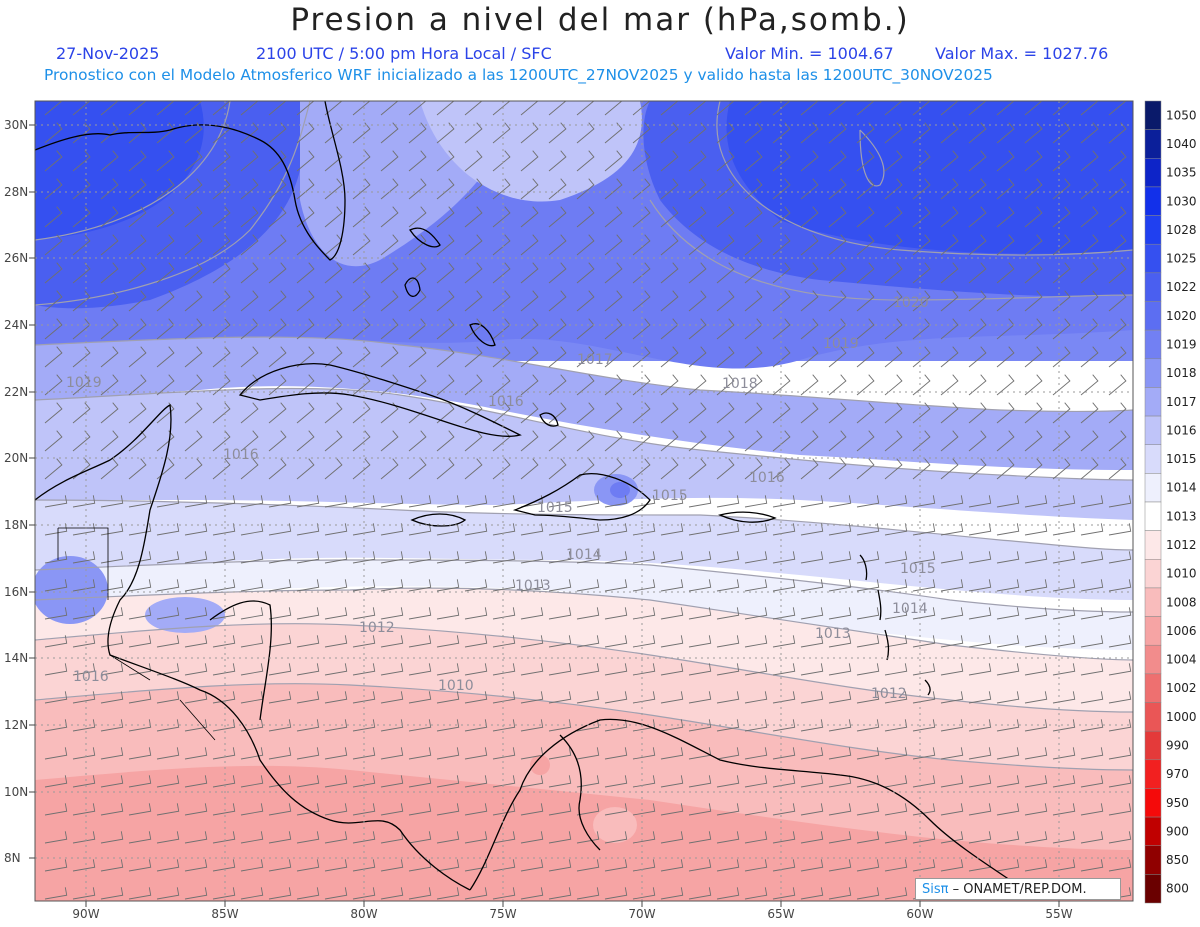 The height and width of the screenshot is (927, 1200). I want to click on lat-label: 30N, so click(16, 125).